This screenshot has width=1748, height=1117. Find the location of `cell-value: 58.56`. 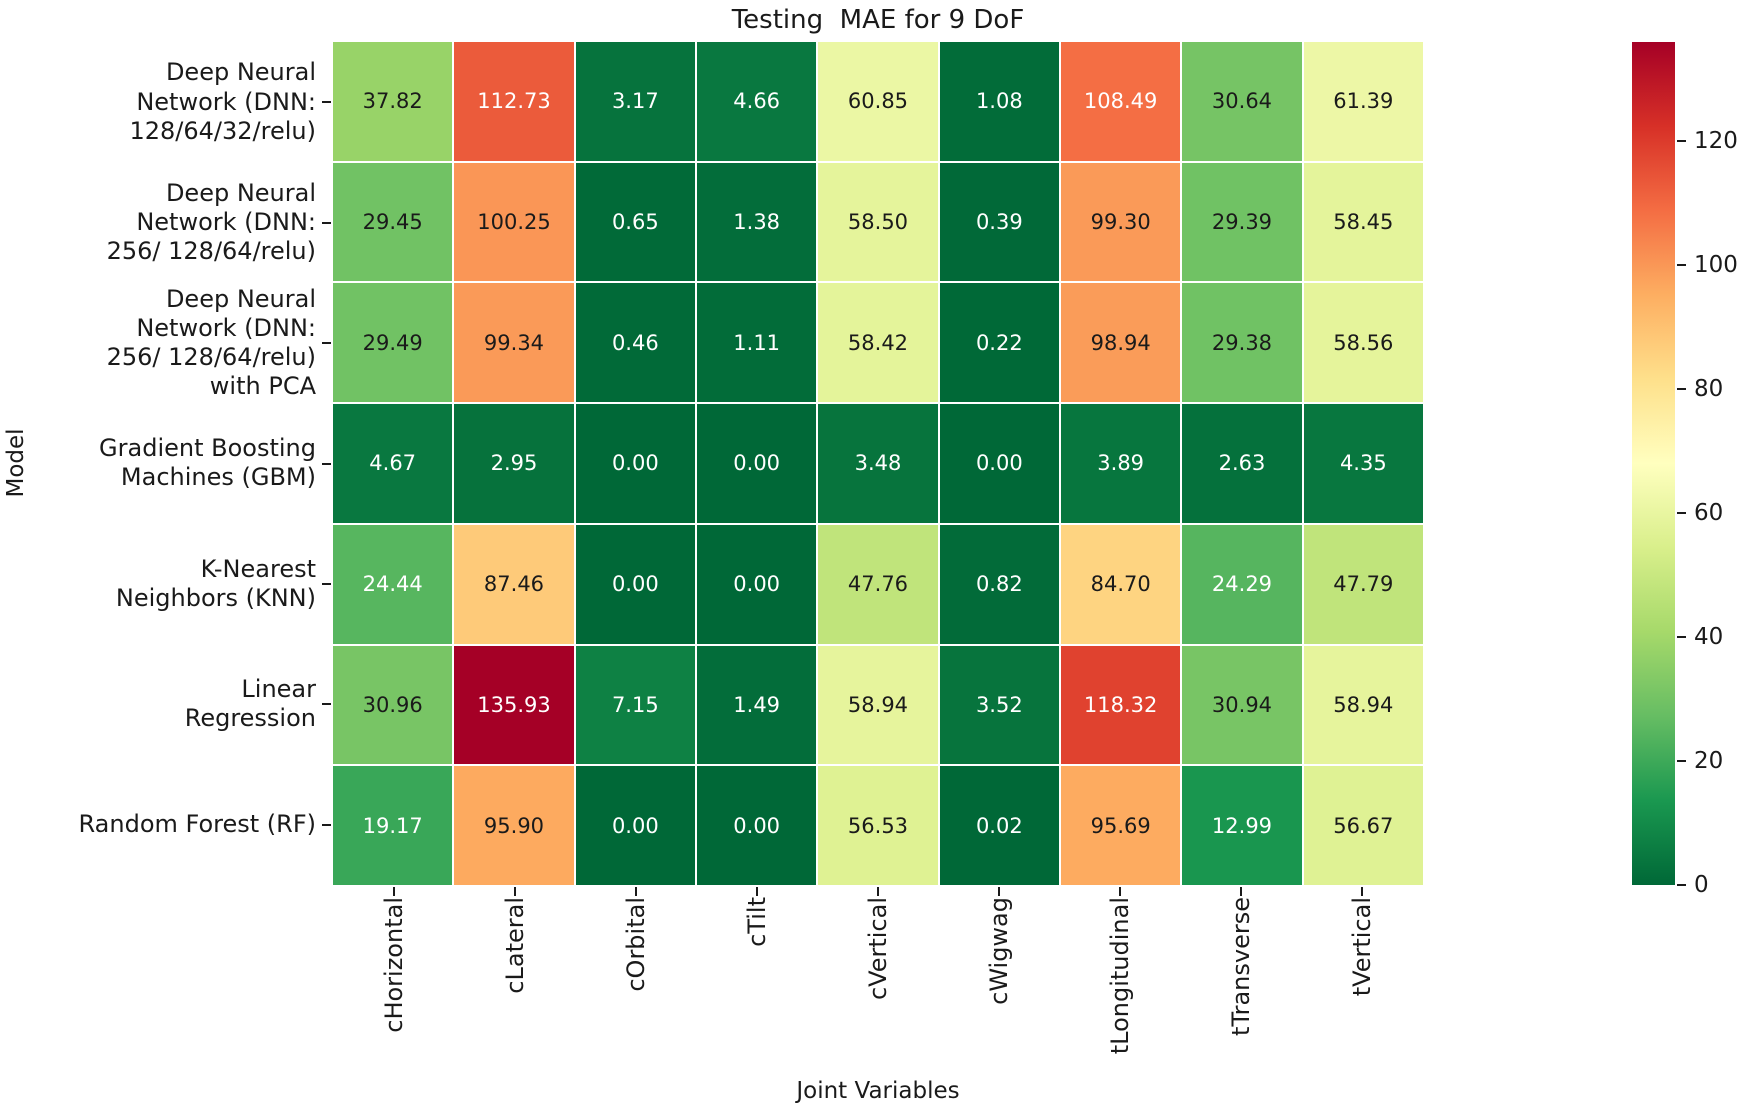

cell-value: 58.56 is located at coordinates (1363, 342).